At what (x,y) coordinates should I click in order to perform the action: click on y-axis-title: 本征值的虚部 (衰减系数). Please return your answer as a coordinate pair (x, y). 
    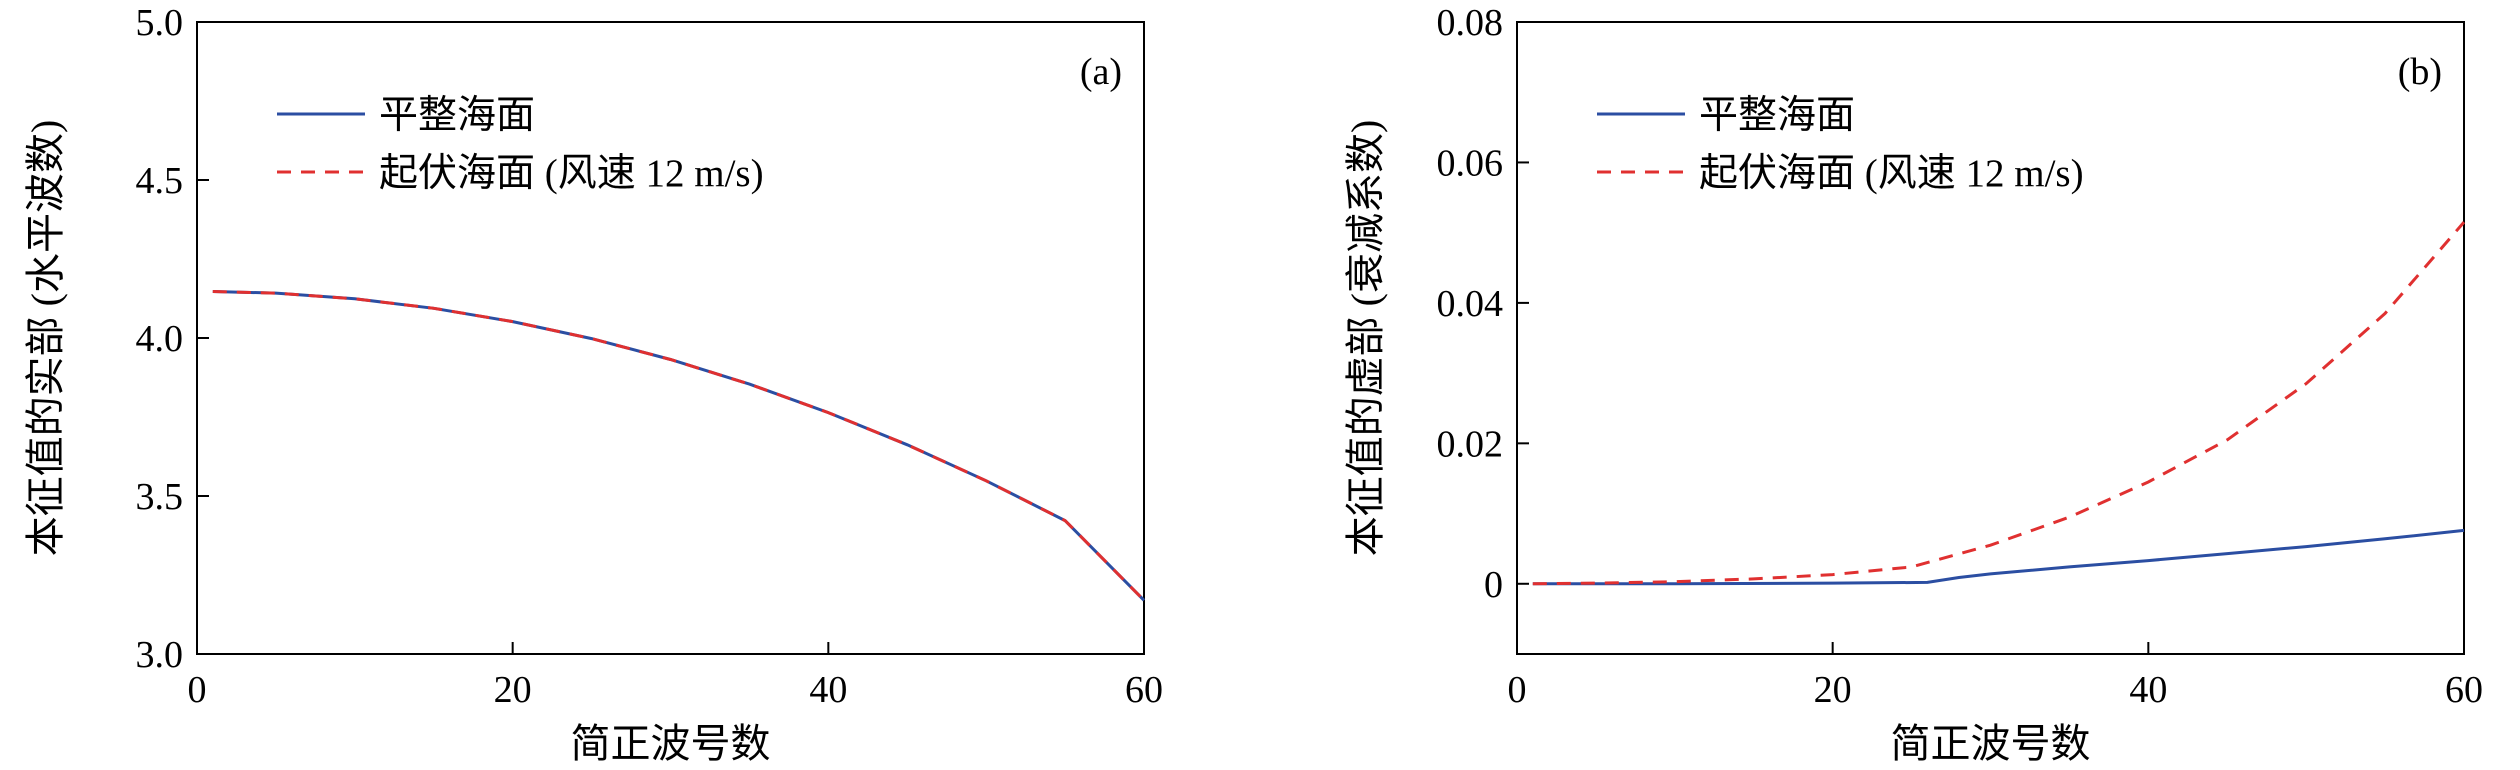
    Looking at the image, I should click on (1365, 338).